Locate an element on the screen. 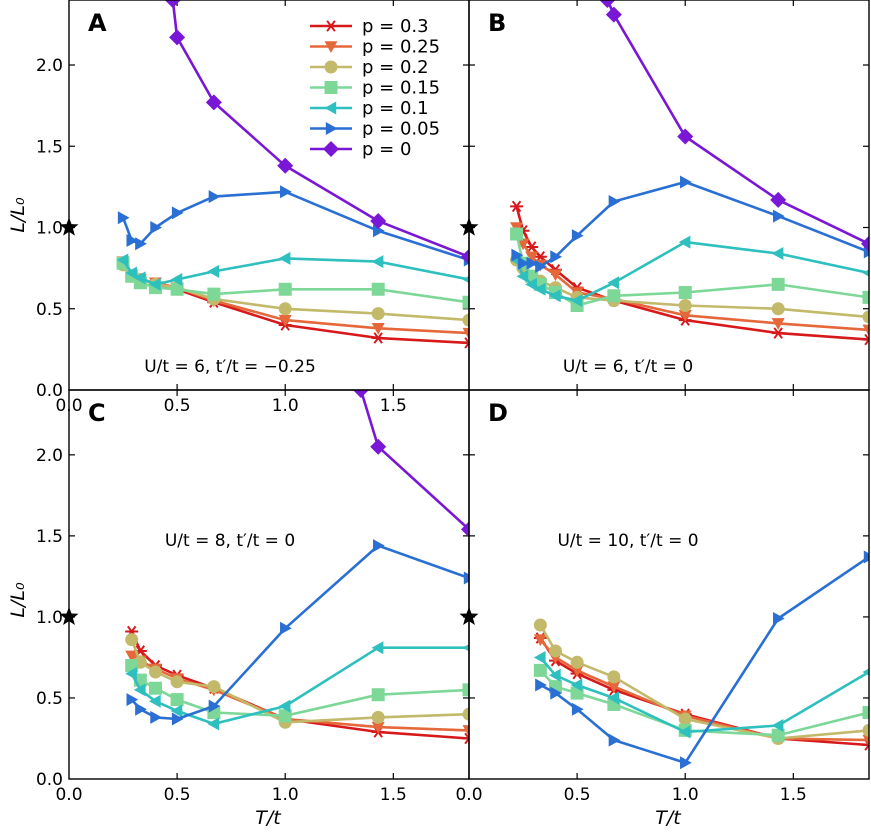 The width and height of the screenshot is (871, 832). panel-annotation: U/t = 6, t′/t = −0.25 is located at coordinates (230, 367).